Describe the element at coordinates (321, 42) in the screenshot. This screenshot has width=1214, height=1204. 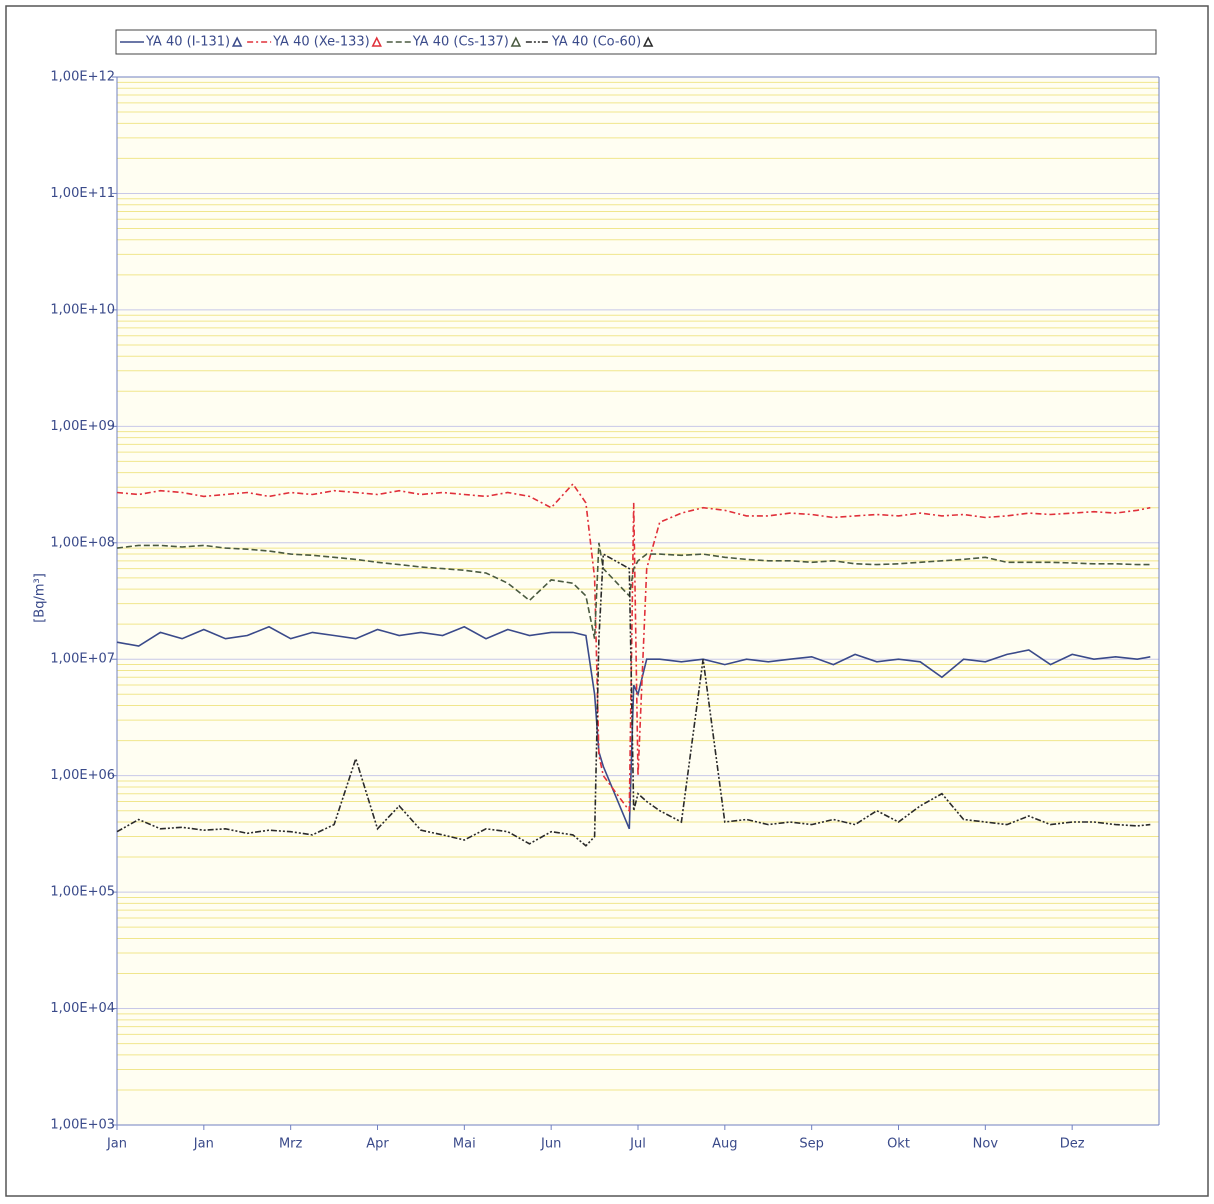
I see `legend-label: YA 40 (Xe-133)` at that location.